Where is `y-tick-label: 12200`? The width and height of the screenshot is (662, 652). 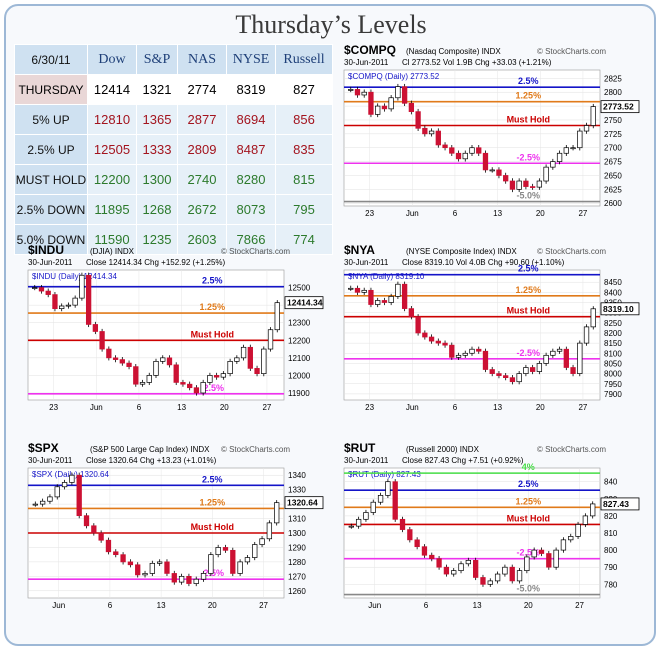 y-tick-label: 12200 is located at coordinates (299, 340).